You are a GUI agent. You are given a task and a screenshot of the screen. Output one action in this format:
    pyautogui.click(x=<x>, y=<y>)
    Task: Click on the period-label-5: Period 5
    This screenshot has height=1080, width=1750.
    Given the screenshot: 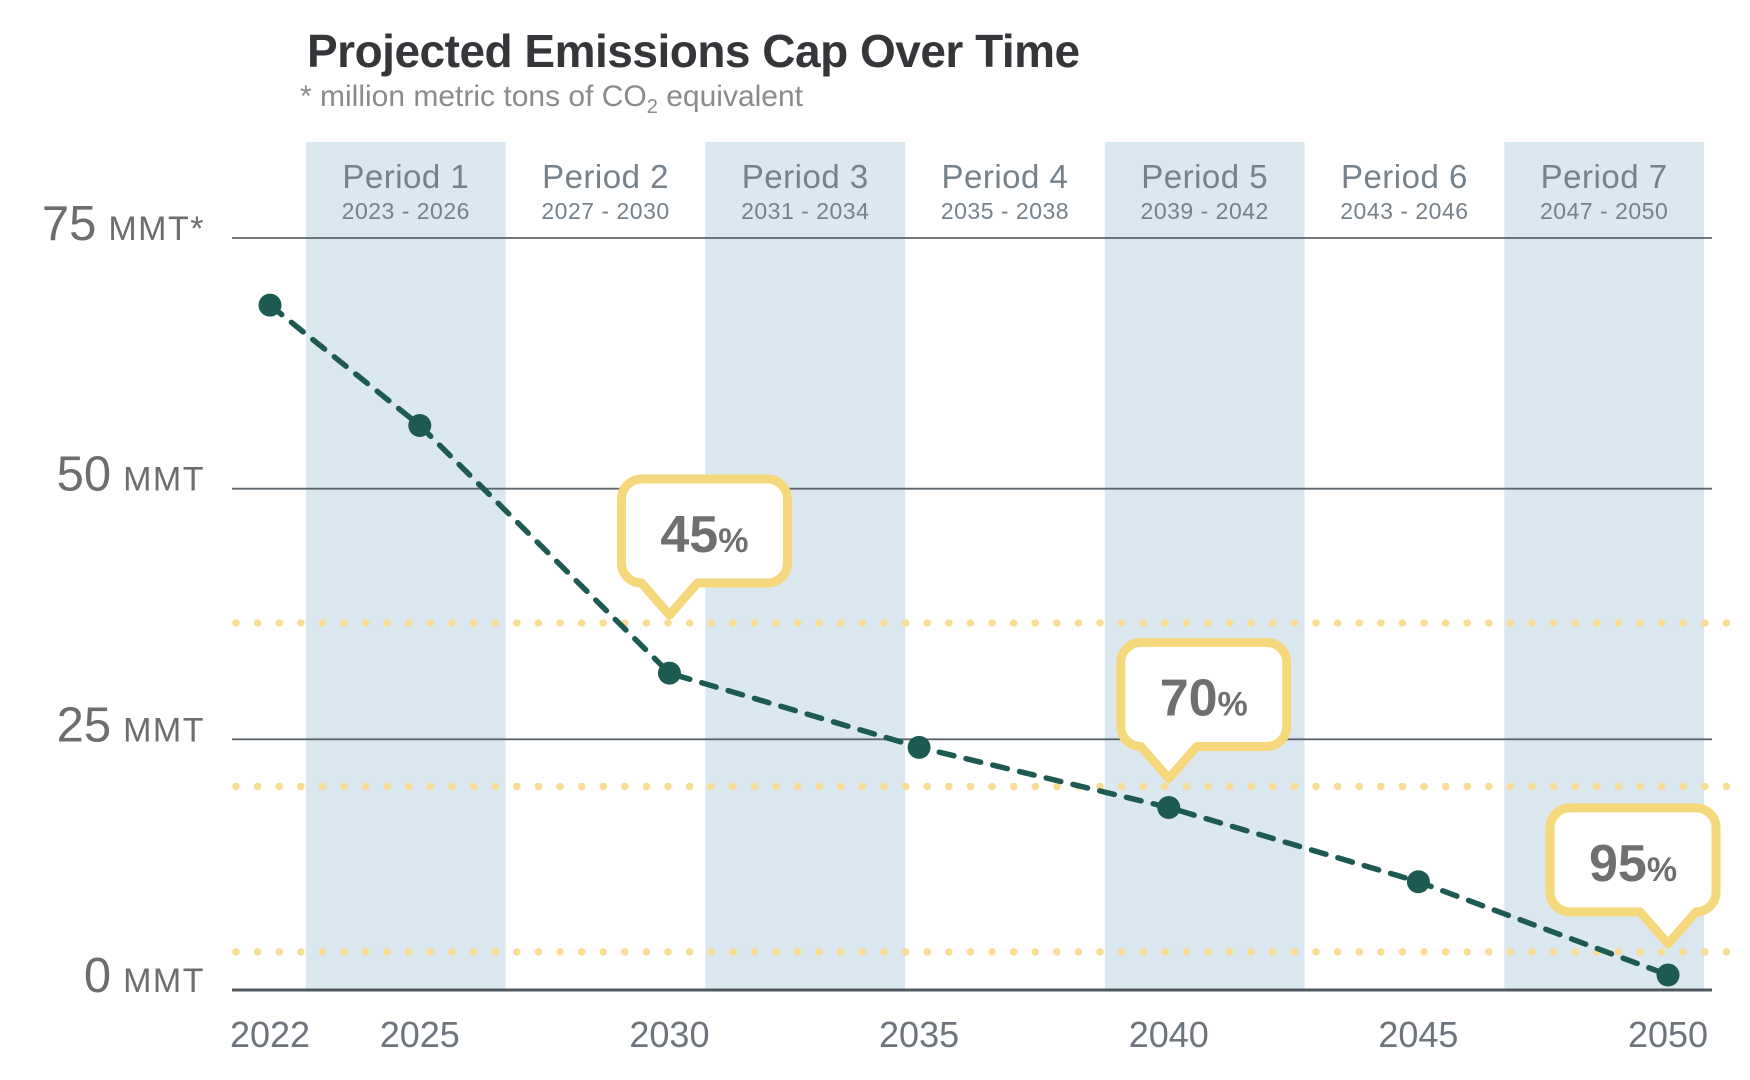 What is the action you would take?
    pyautogui.click(x=1204, y=176)
    